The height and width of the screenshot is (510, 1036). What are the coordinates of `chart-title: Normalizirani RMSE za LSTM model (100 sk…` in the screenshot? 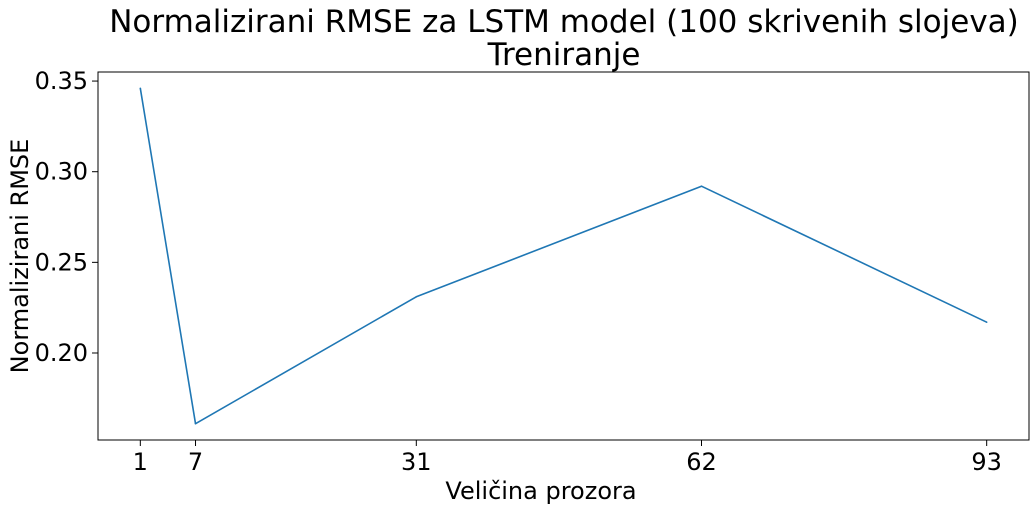 It's located at (564, 22).